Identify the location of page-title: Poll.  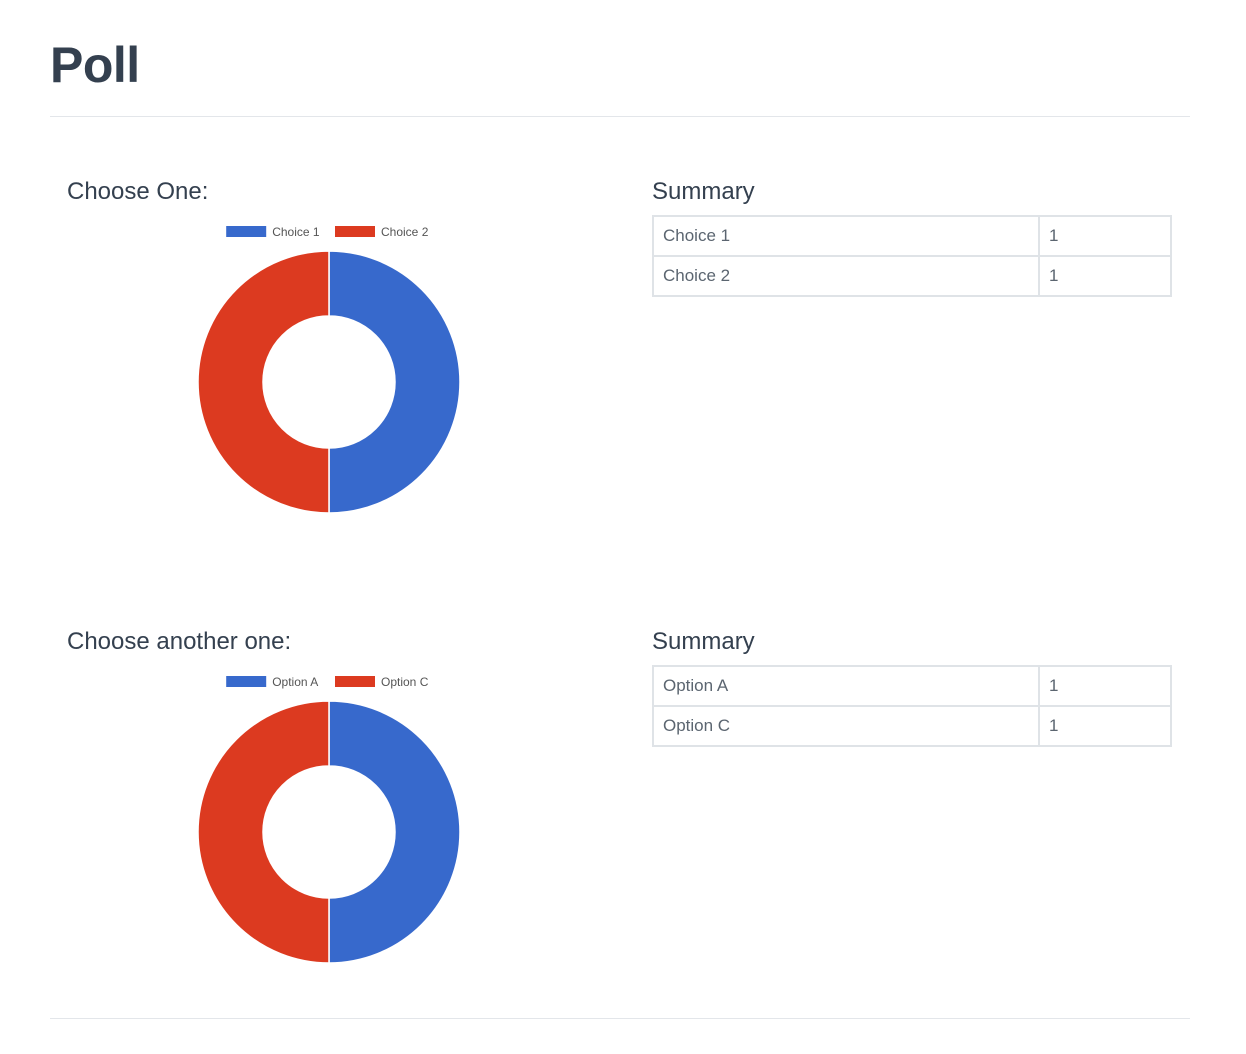
(95, 65).